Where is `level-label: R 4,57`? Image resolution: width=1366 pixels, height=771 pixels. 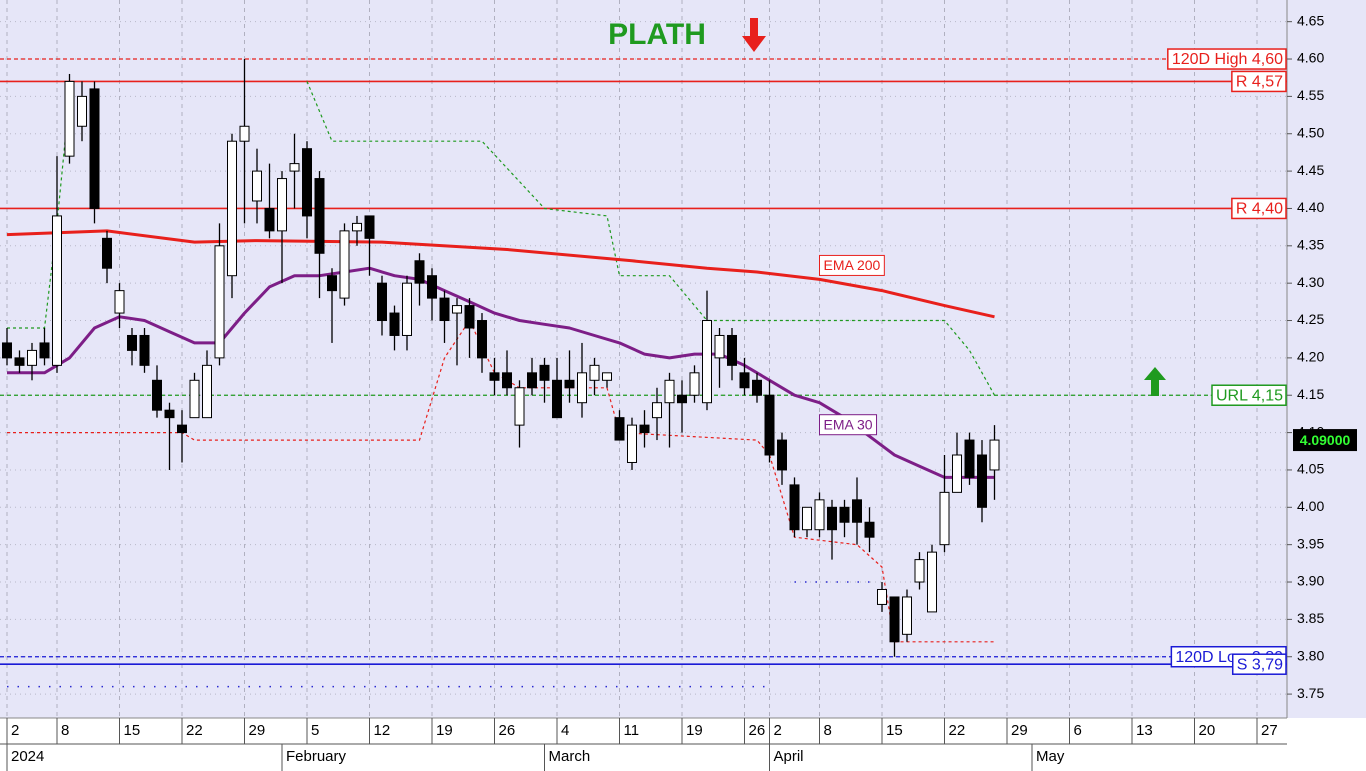
level-label: R 4,57 is located at coordinates (1259, 82).